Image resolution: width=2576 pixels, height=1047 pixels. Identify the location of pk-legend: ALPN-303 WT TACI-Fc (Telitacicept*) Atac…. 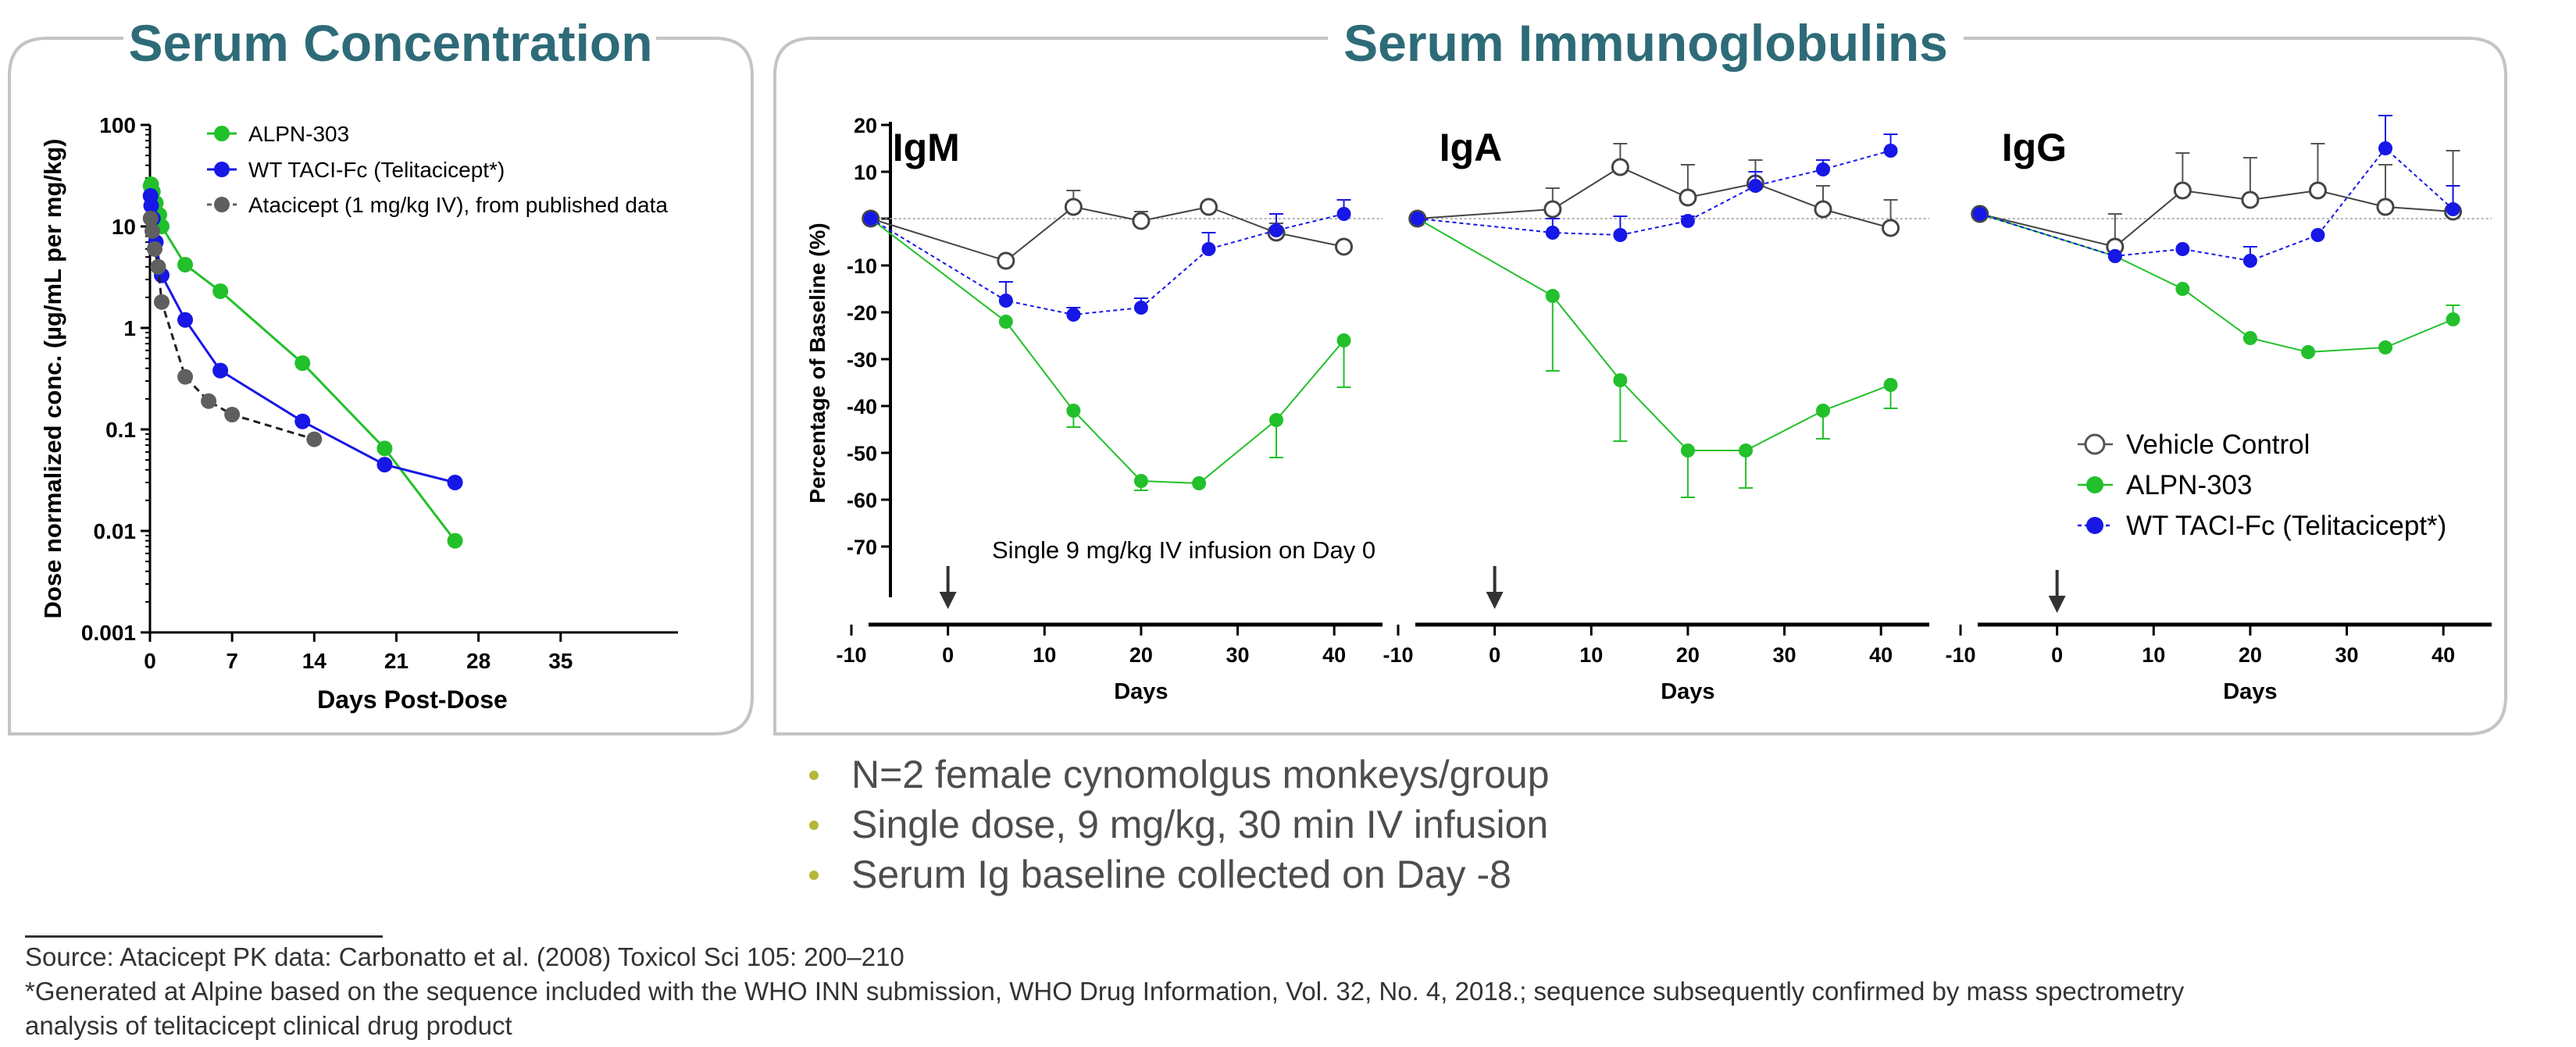
(437, 170).